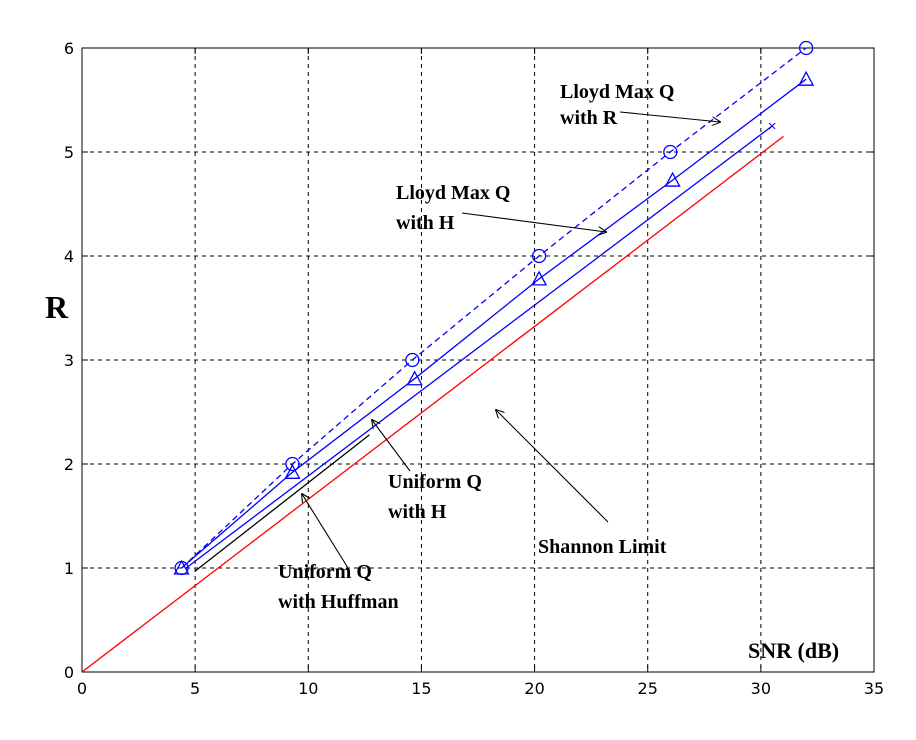 The width and height of the screenshot is (916, 740). What do you see at coordinates (82, 688) in the screenshot?
I see `x-tick-label: 0` at bounding box center [82, 688].